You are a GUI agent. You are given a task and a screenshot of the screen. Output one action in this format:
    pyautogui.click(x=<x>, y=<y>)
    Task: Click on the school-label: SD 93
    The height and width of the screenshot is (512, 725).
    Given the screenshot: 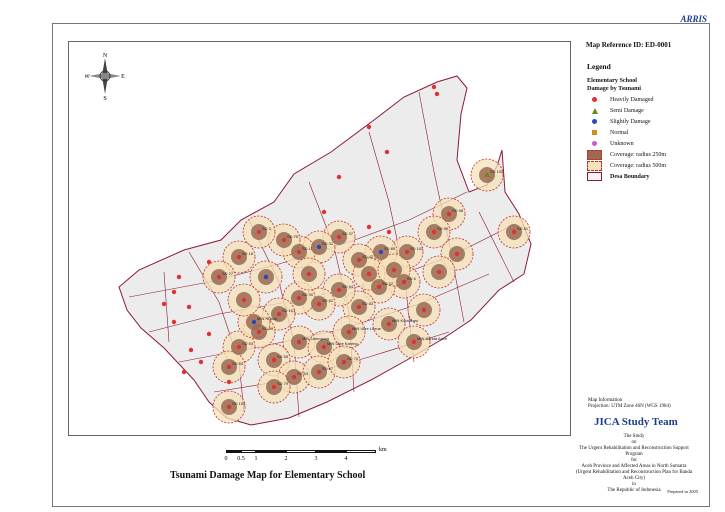 What is the action you would take?
    pyautogui.click(x=248, y=343)
    